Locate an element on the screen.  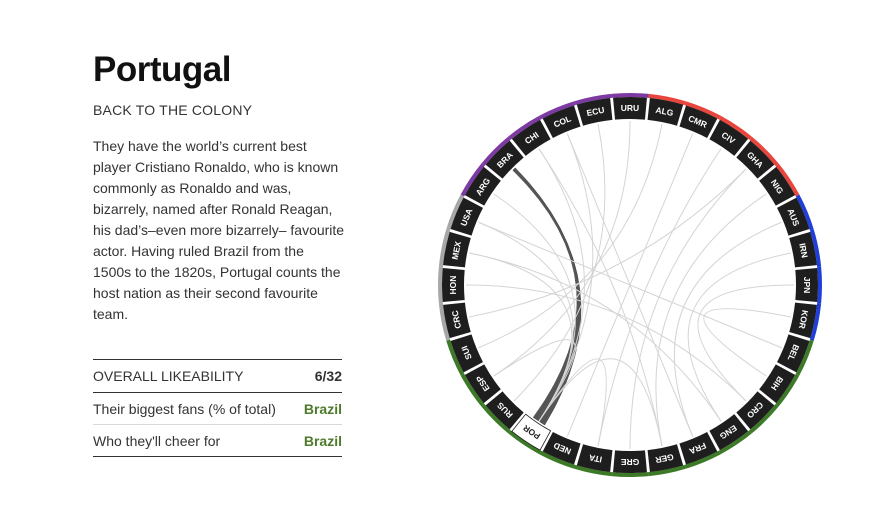
team-segment-bih is located at coordinates (777, 384).